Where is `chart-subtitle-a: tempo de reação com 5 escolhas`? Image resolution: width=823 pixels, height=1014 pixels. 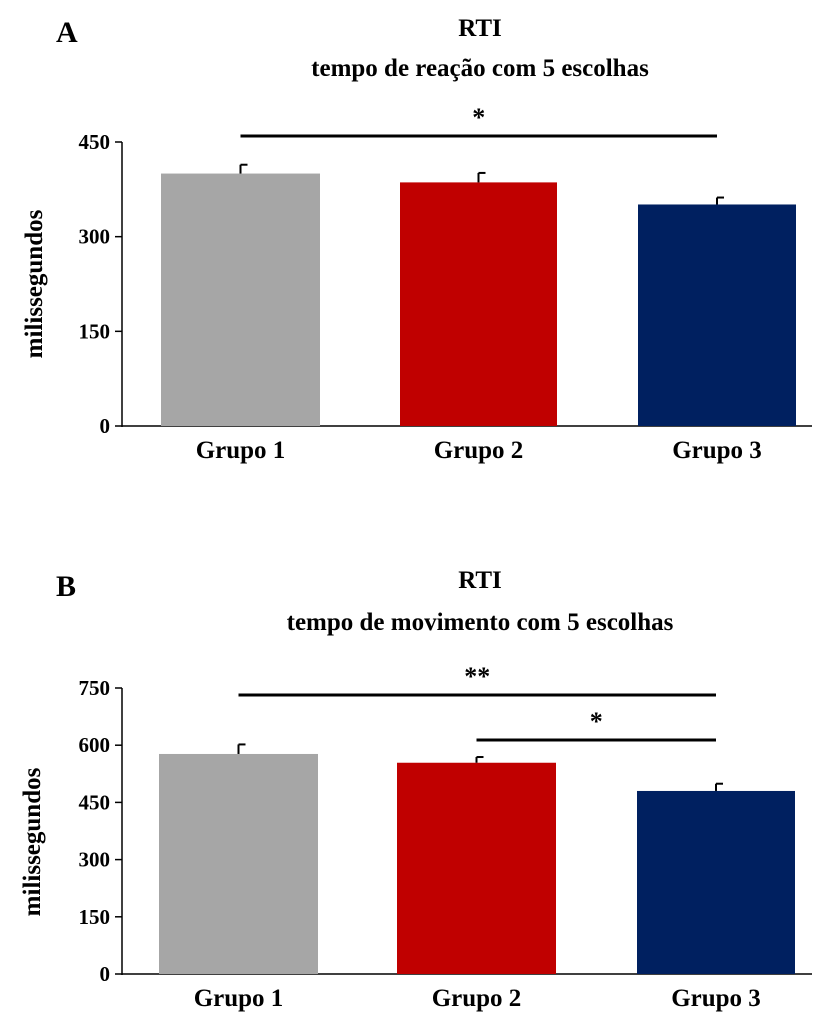
chart-subtitle-a: tempo de reação com 5 escolhas is located at coordinates (480, 68).